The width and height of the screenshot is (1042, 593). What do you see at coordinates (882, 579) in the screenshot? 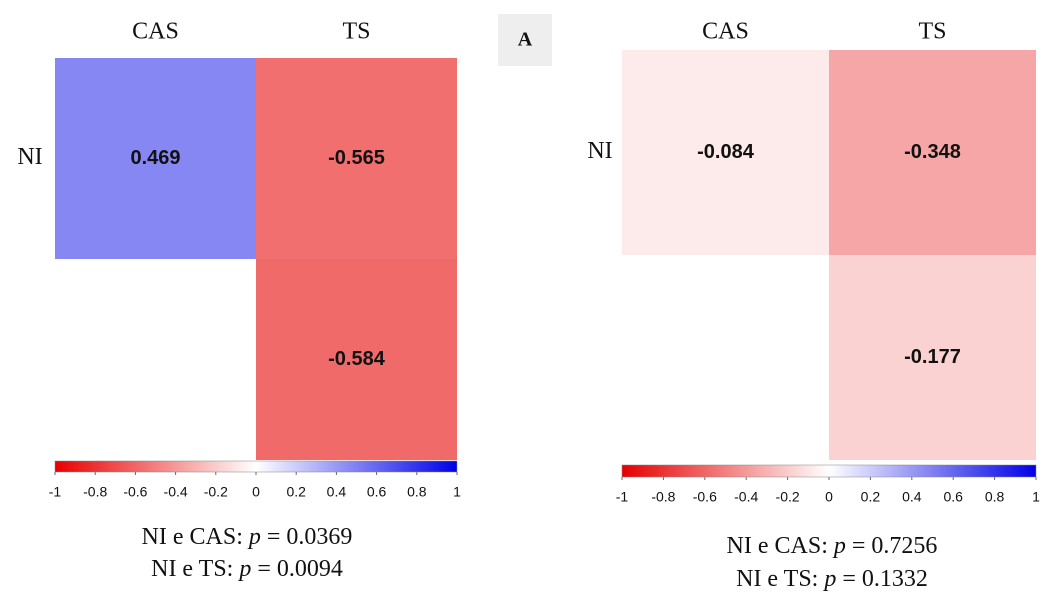
I see `annotation-part: = 0.1332` at bounding box center [882, 579].